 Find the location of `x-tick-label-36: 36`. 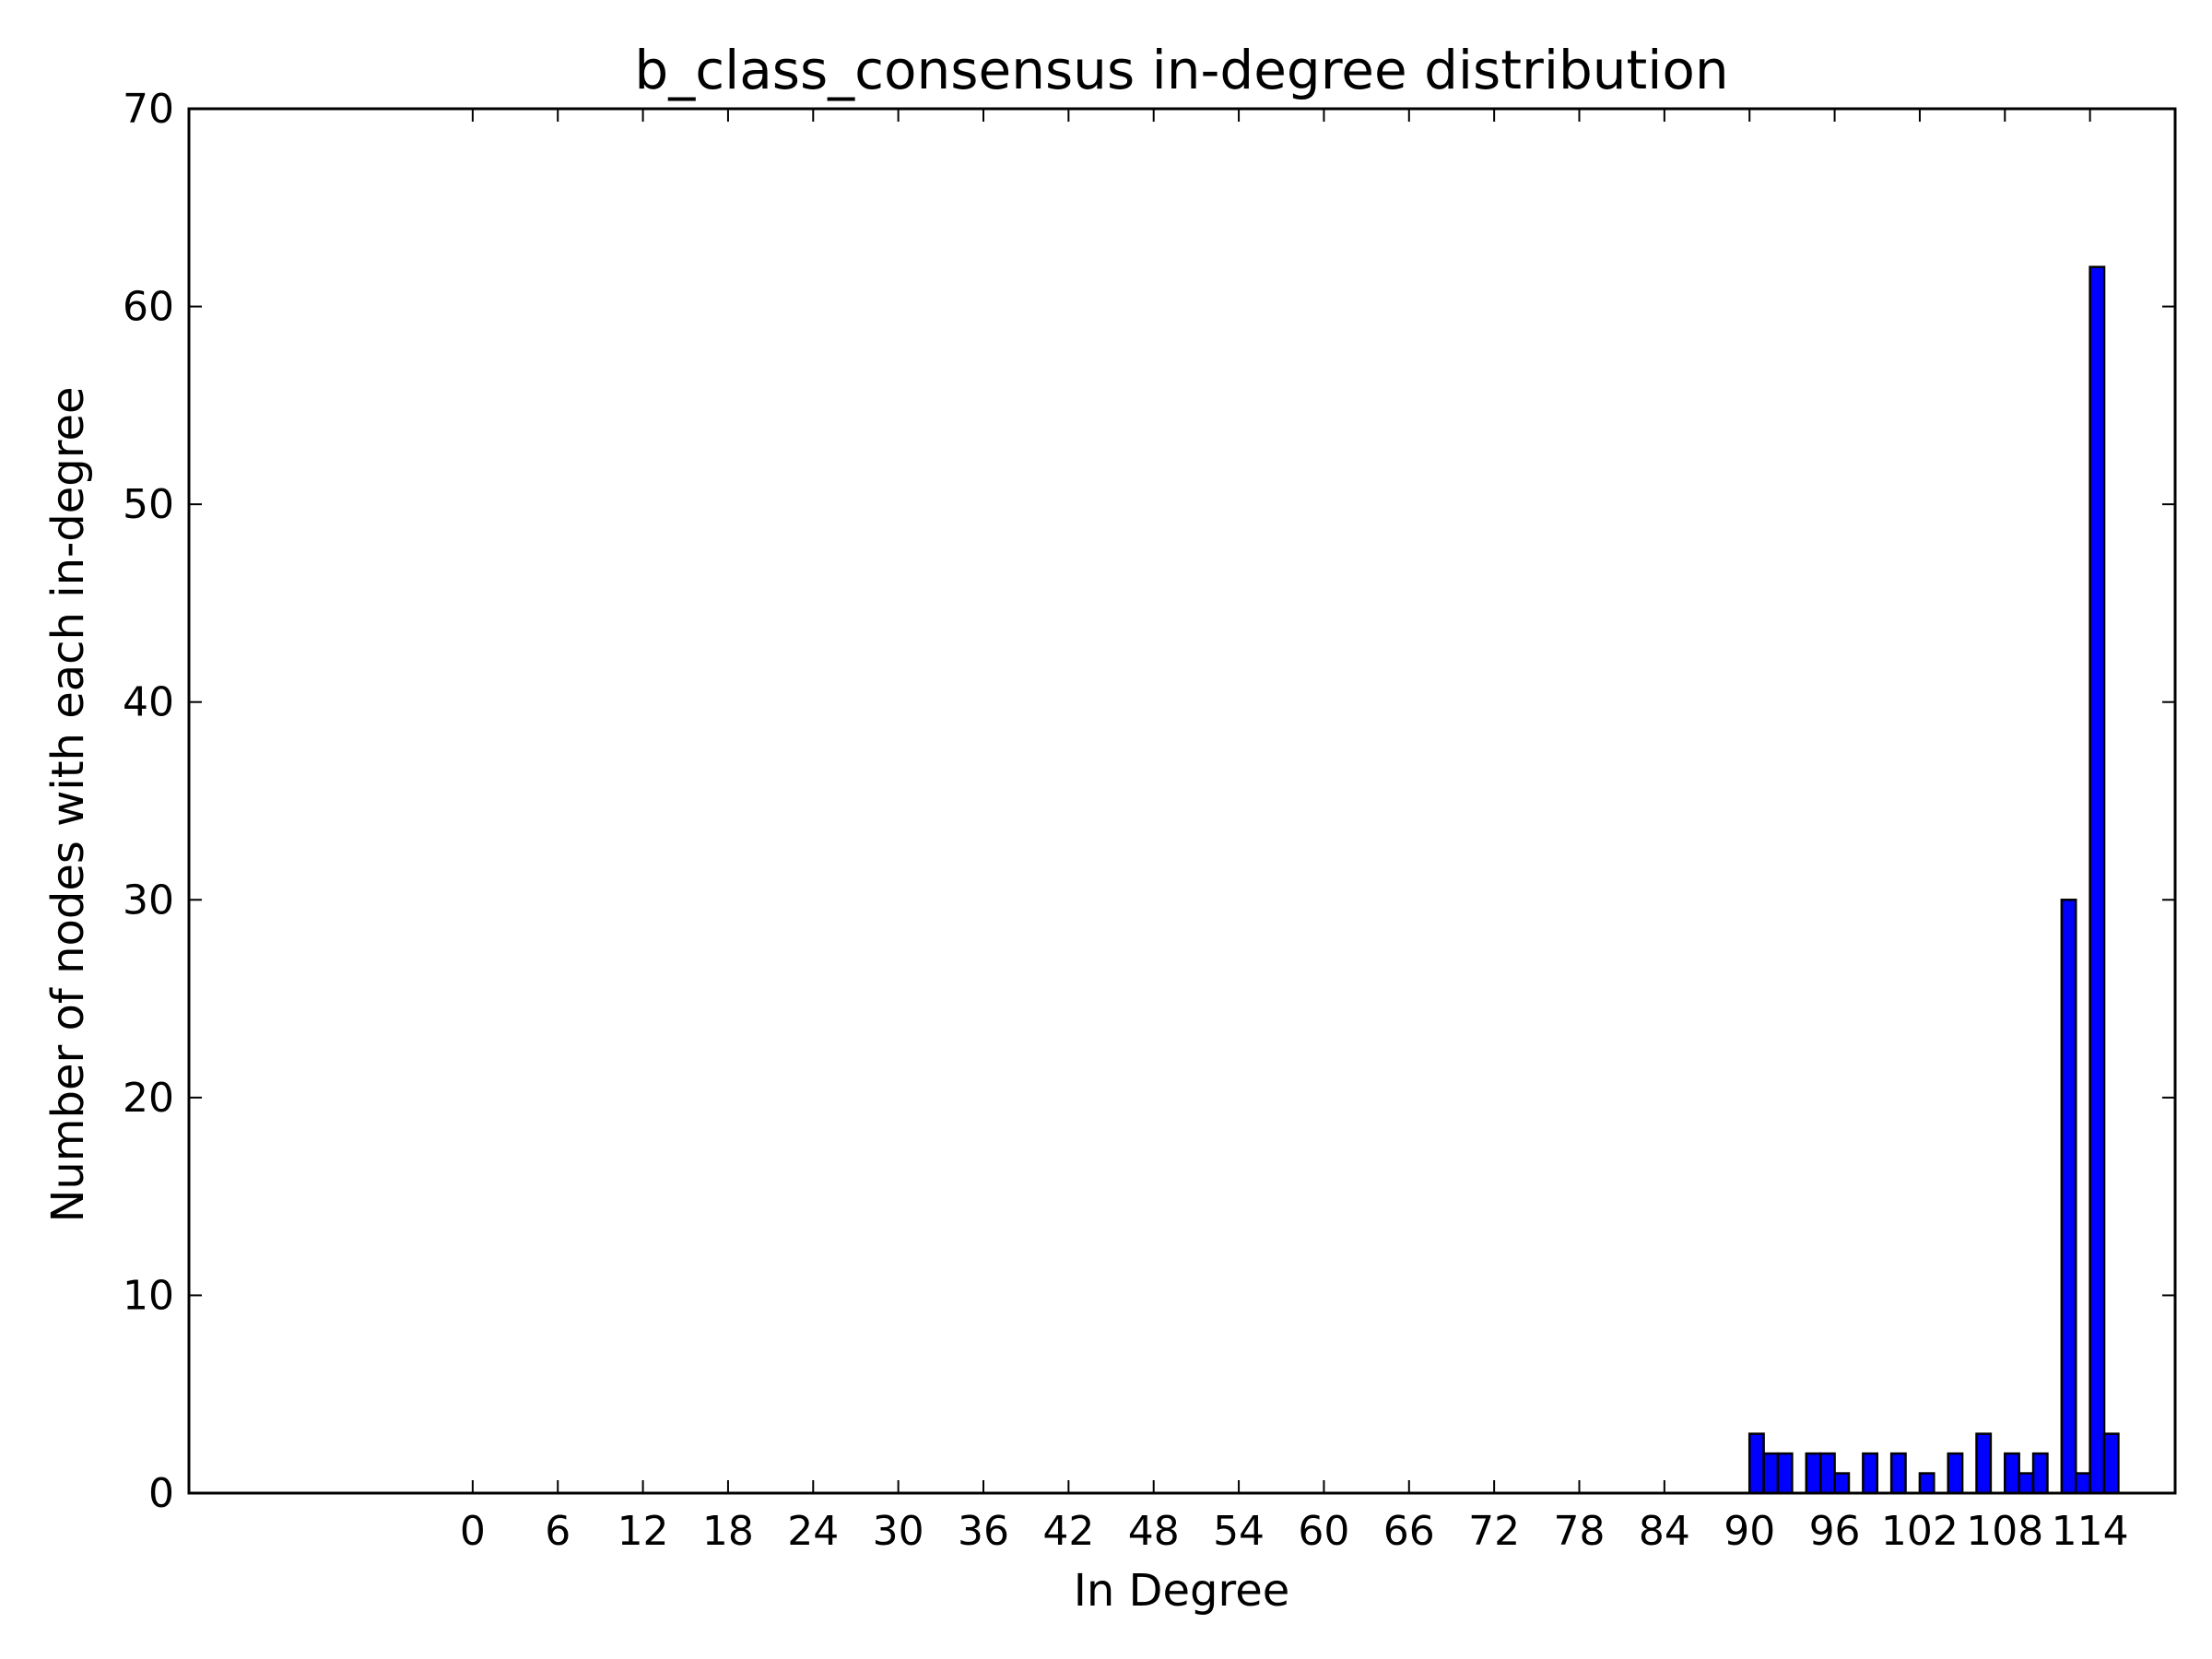

x-tick-label-36: 36 is located at coordinates (983, 1531).